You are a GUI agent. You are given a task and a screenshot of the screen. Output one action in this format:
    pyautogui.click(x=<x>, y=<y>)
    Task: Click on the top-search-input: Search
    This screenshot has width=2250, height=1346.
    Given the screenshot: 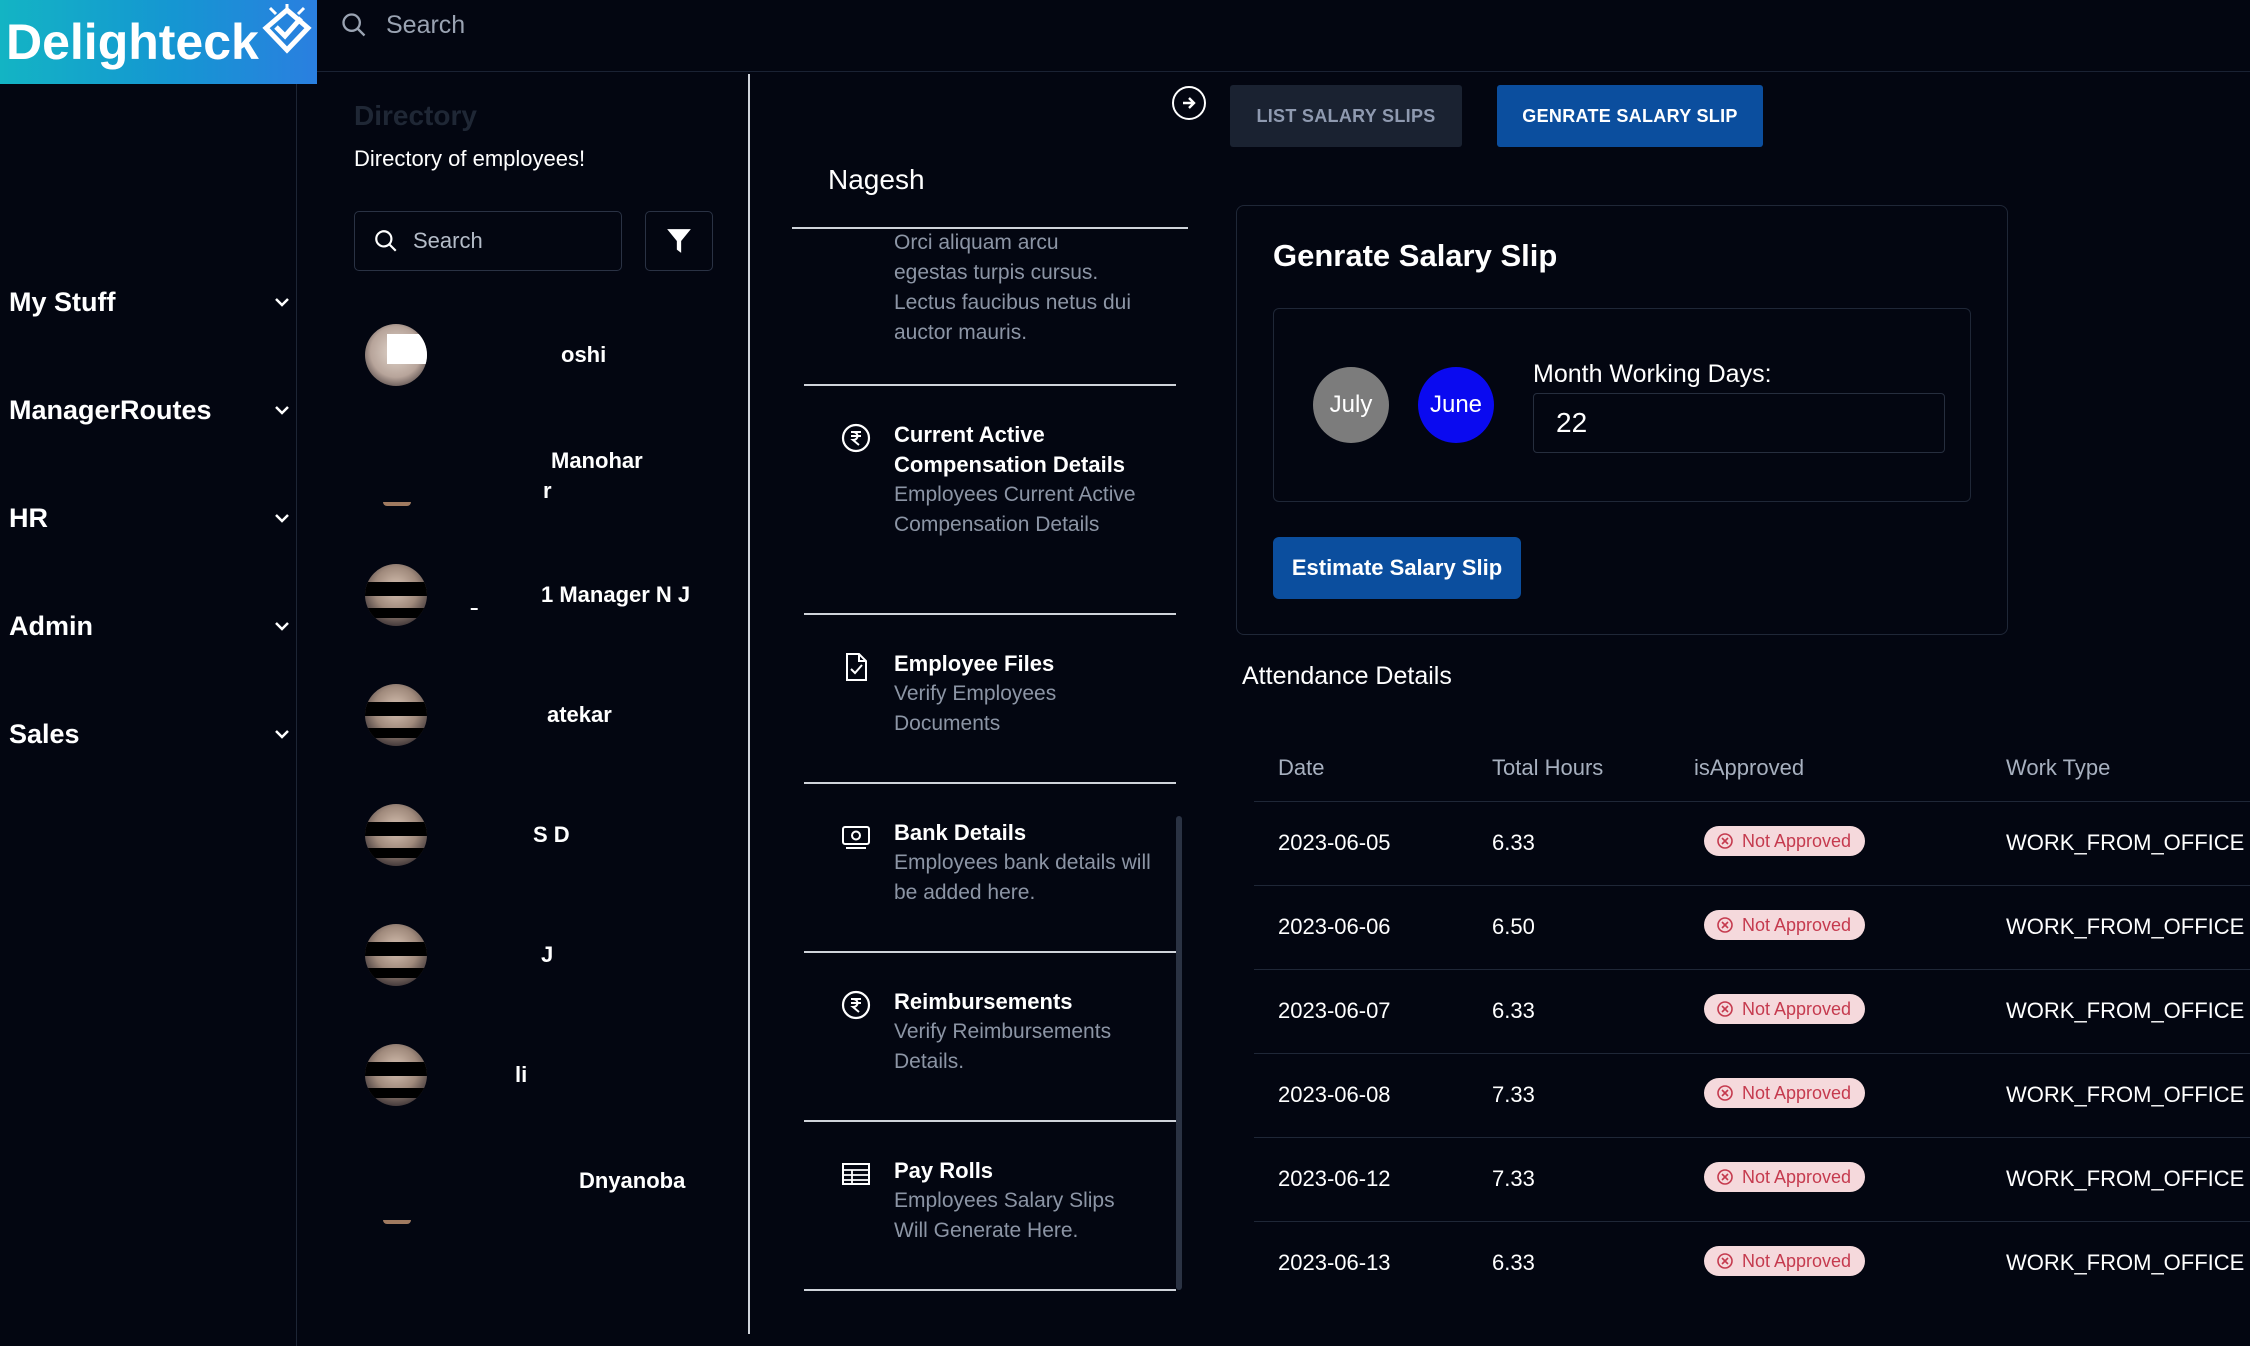 What is the action you would take?
    pyautogui.click(x=426, y=24)
    